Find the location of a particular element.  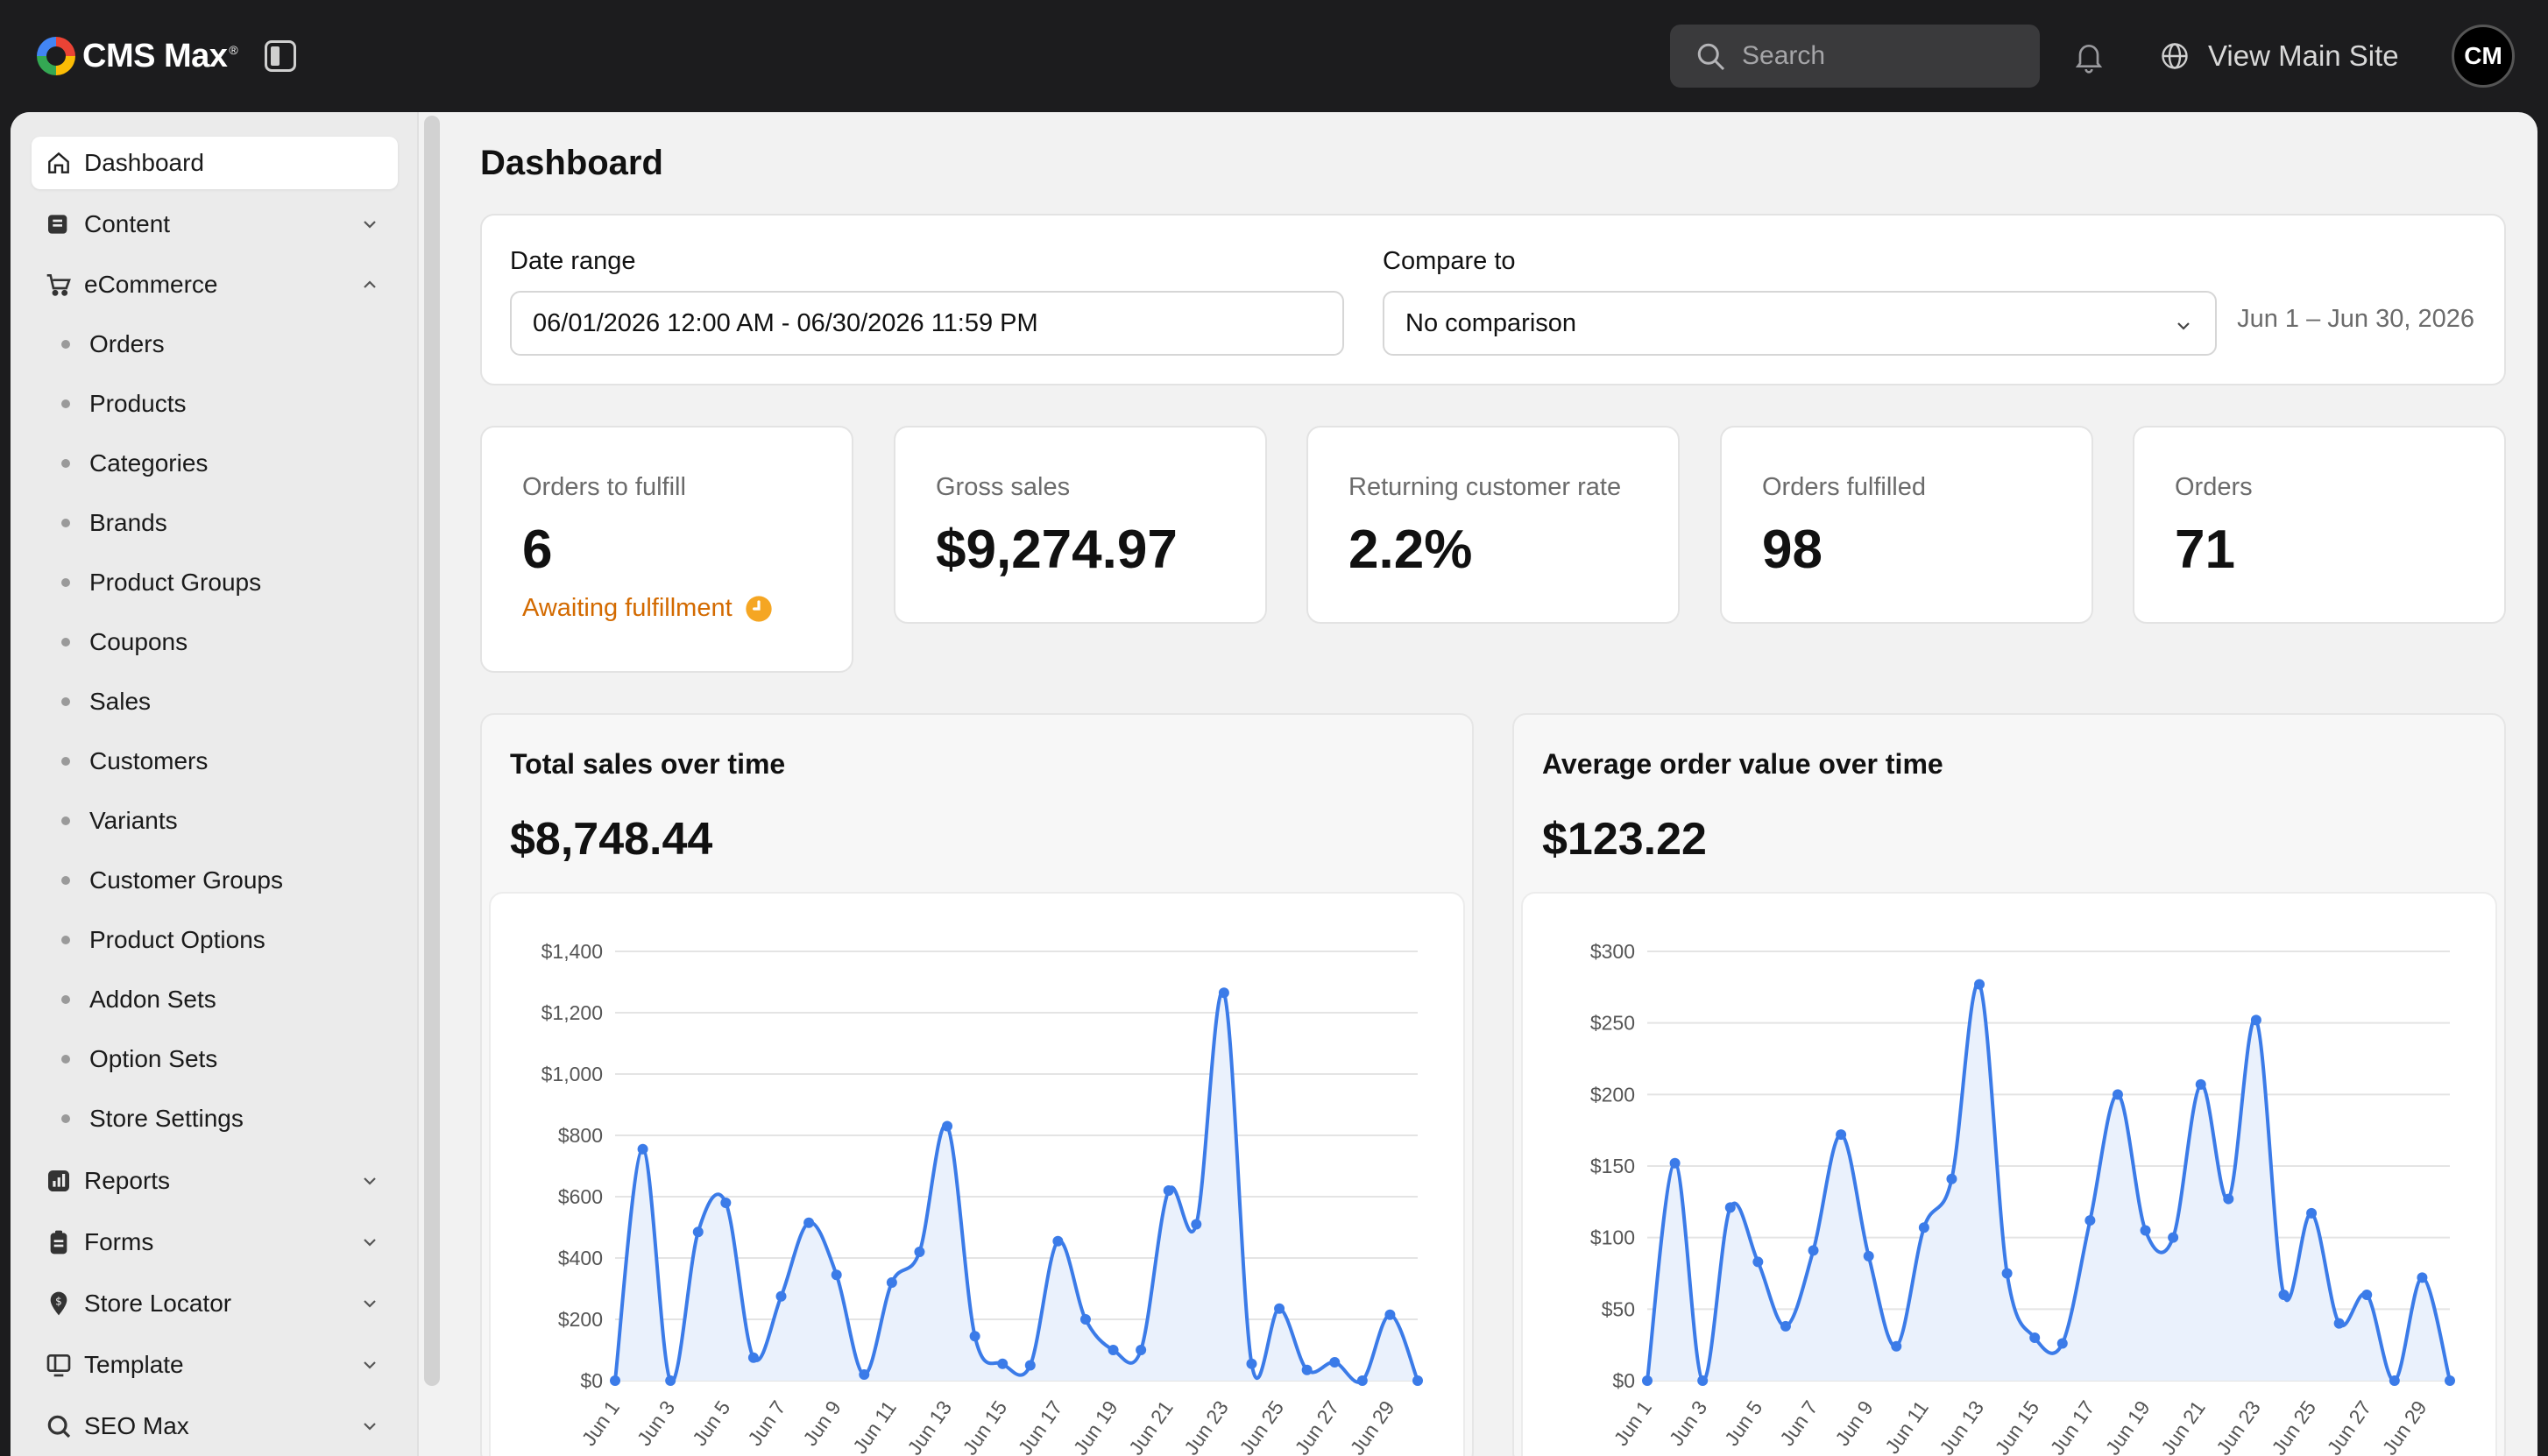

x-tick-label: Jun 13 is located at coordinates (929, 1426).